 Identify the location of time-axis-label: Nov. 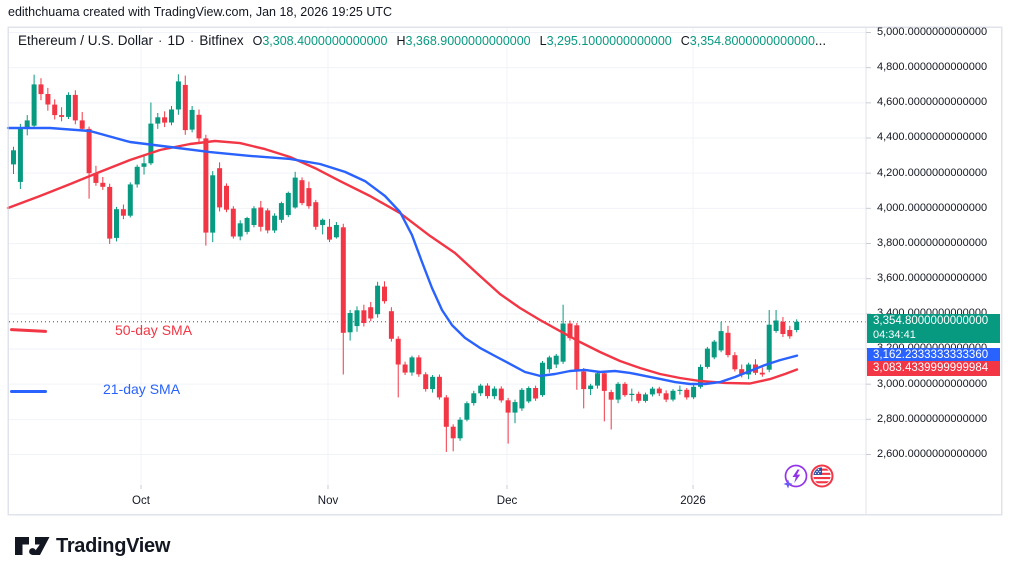
(328, 501).